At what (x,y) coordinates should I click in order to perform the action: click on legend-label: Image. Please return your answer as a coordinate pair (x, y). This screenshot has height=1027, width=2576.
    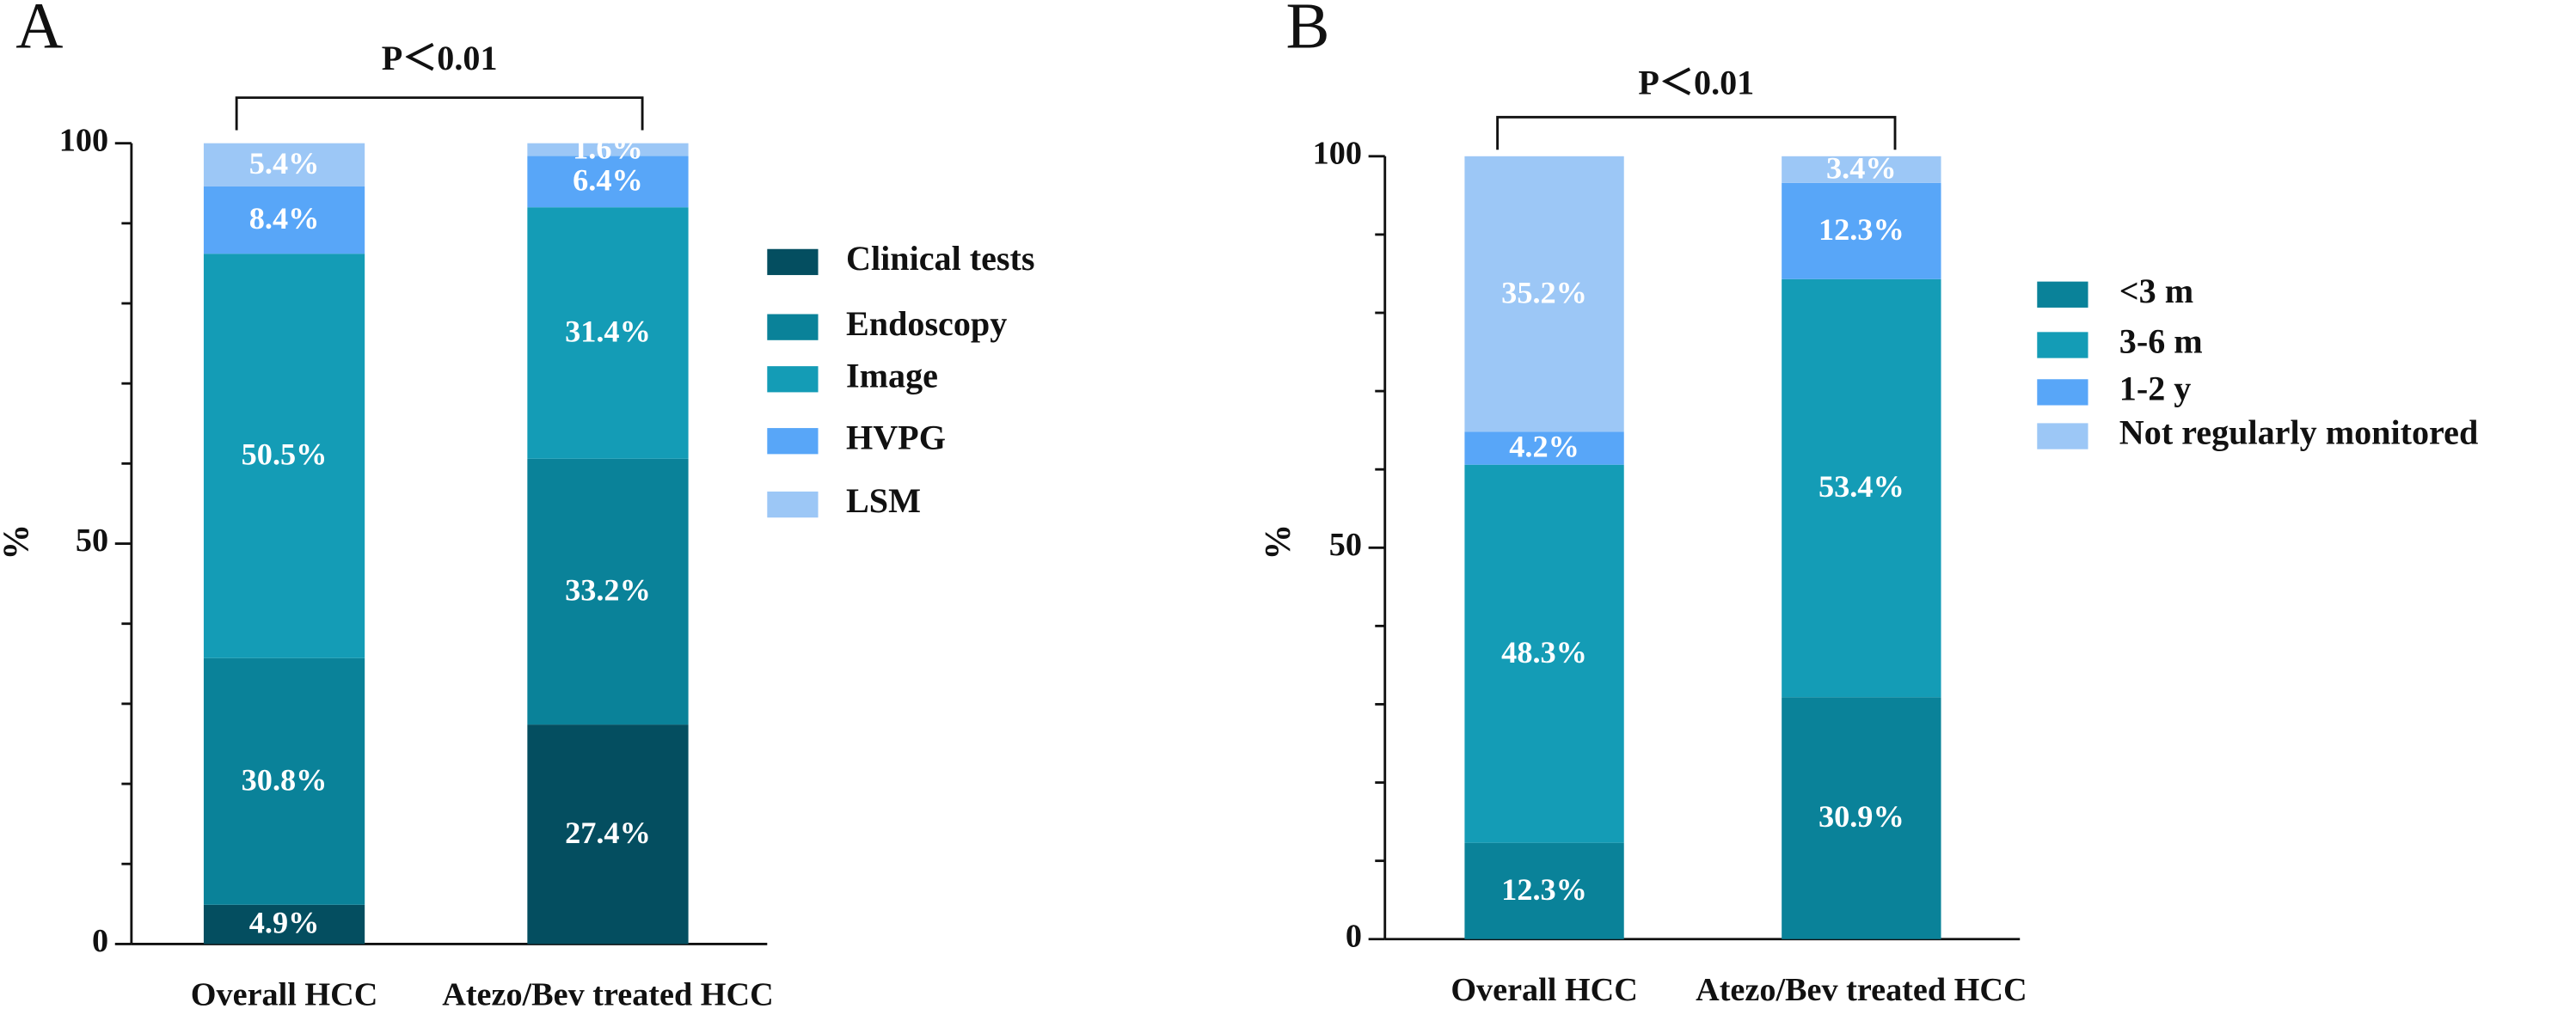
    Looking at the image, I should click on (892, 376).